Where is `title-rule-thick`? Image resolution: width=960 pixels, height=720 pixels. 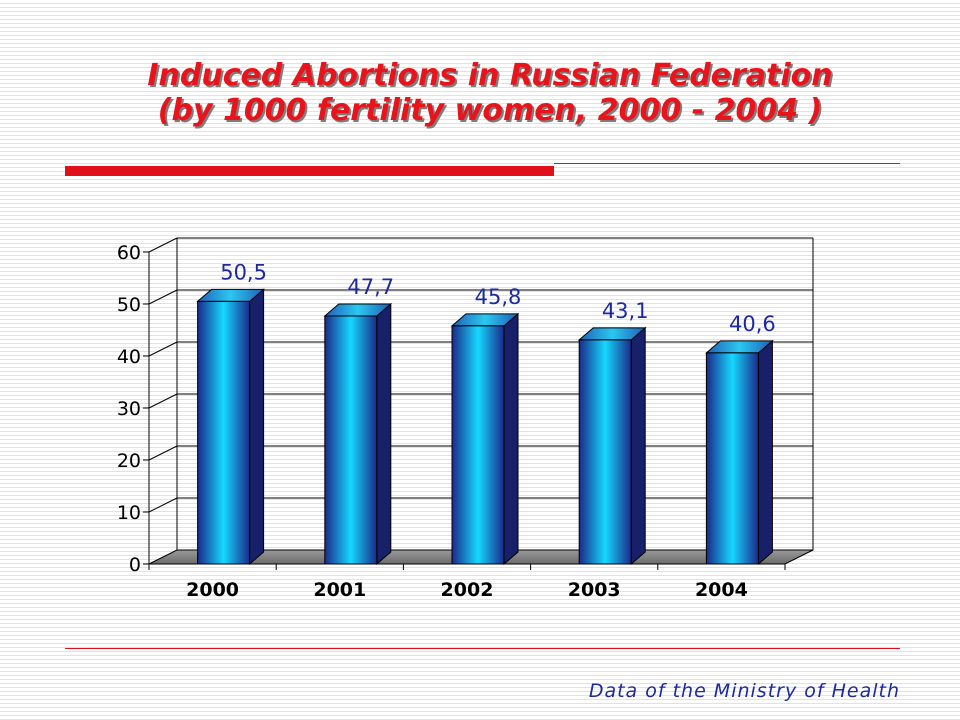 title-rule-thick is located at coordinates (309, 171).